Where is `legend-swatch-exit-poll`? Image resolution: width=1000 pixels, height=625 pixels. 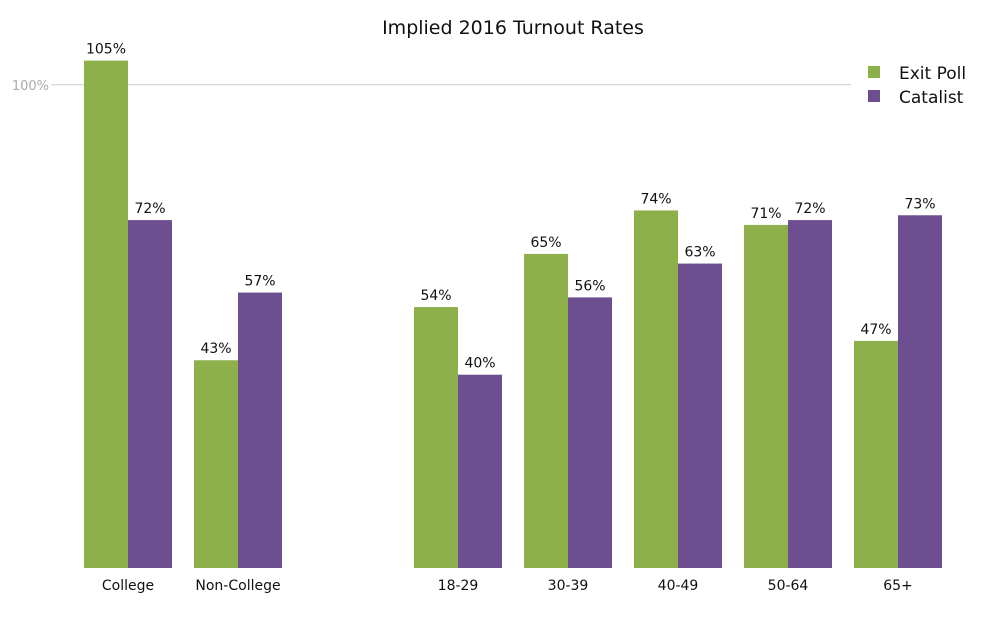
legend-swatch-exit-poll is located at coordinates (874, 72).